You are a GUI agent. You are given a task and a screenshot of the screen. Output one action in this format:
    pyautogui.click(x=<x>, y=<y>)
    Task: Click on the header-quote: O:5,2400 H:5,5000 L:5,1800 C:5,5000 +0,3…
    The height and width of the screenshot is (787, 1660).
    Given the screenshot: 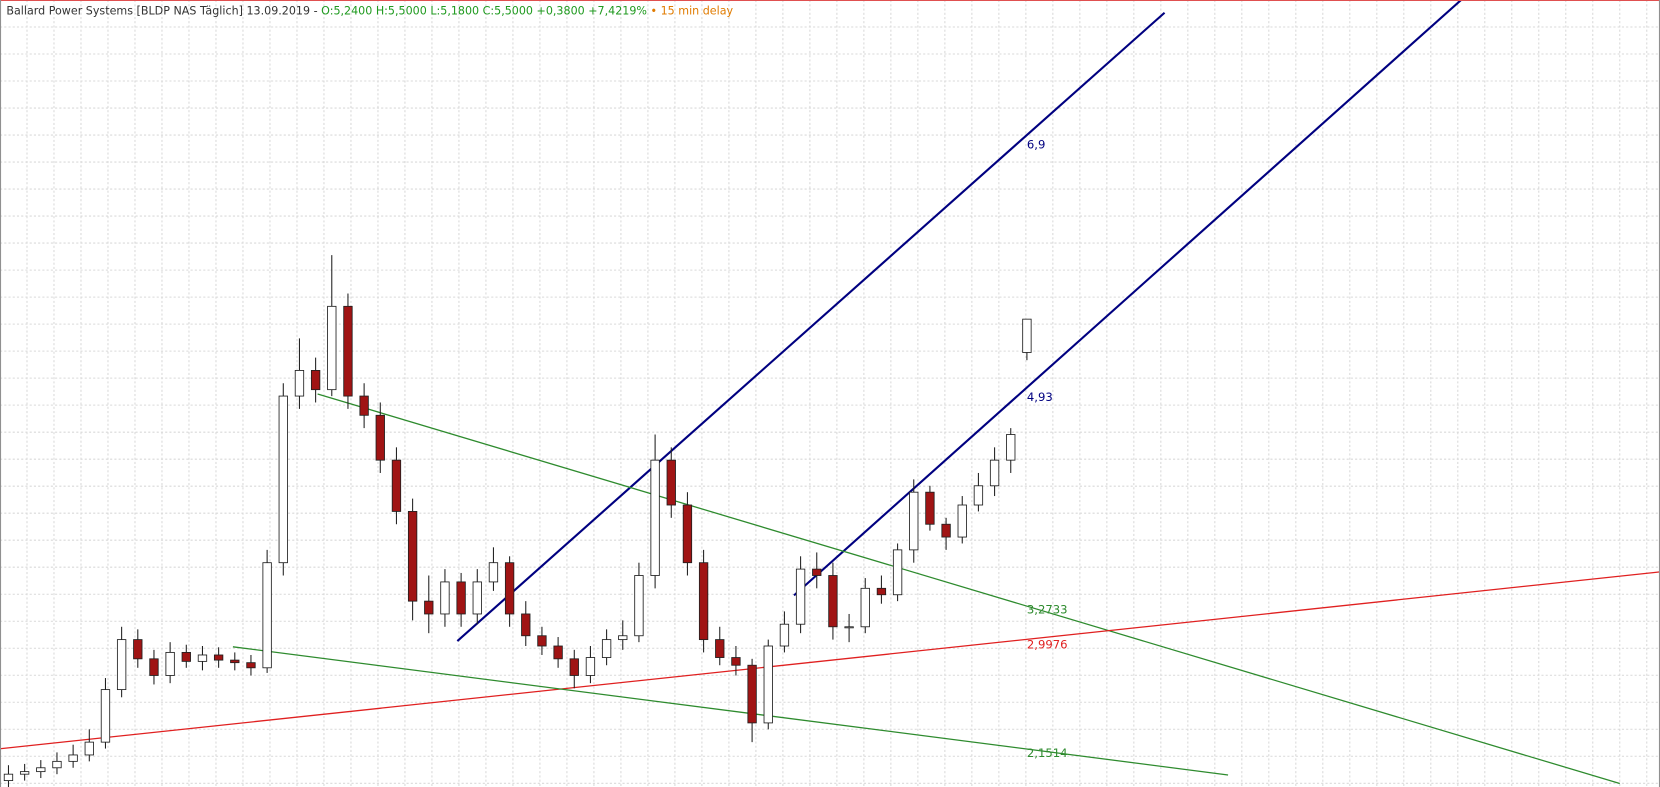 What is the action you would take?
    pyautogui.click(x=484, y=11)
    